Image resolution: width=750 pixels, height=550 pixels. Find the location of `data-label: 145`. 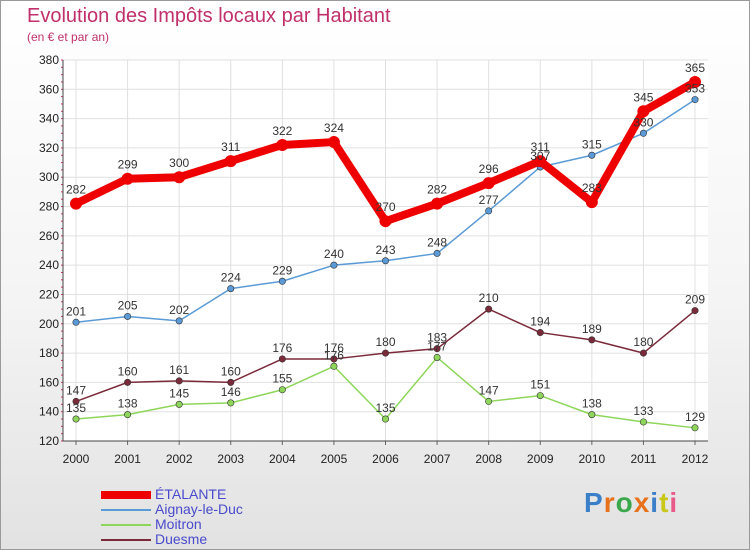

data-label: 145 is located at coordinates (179, 393).